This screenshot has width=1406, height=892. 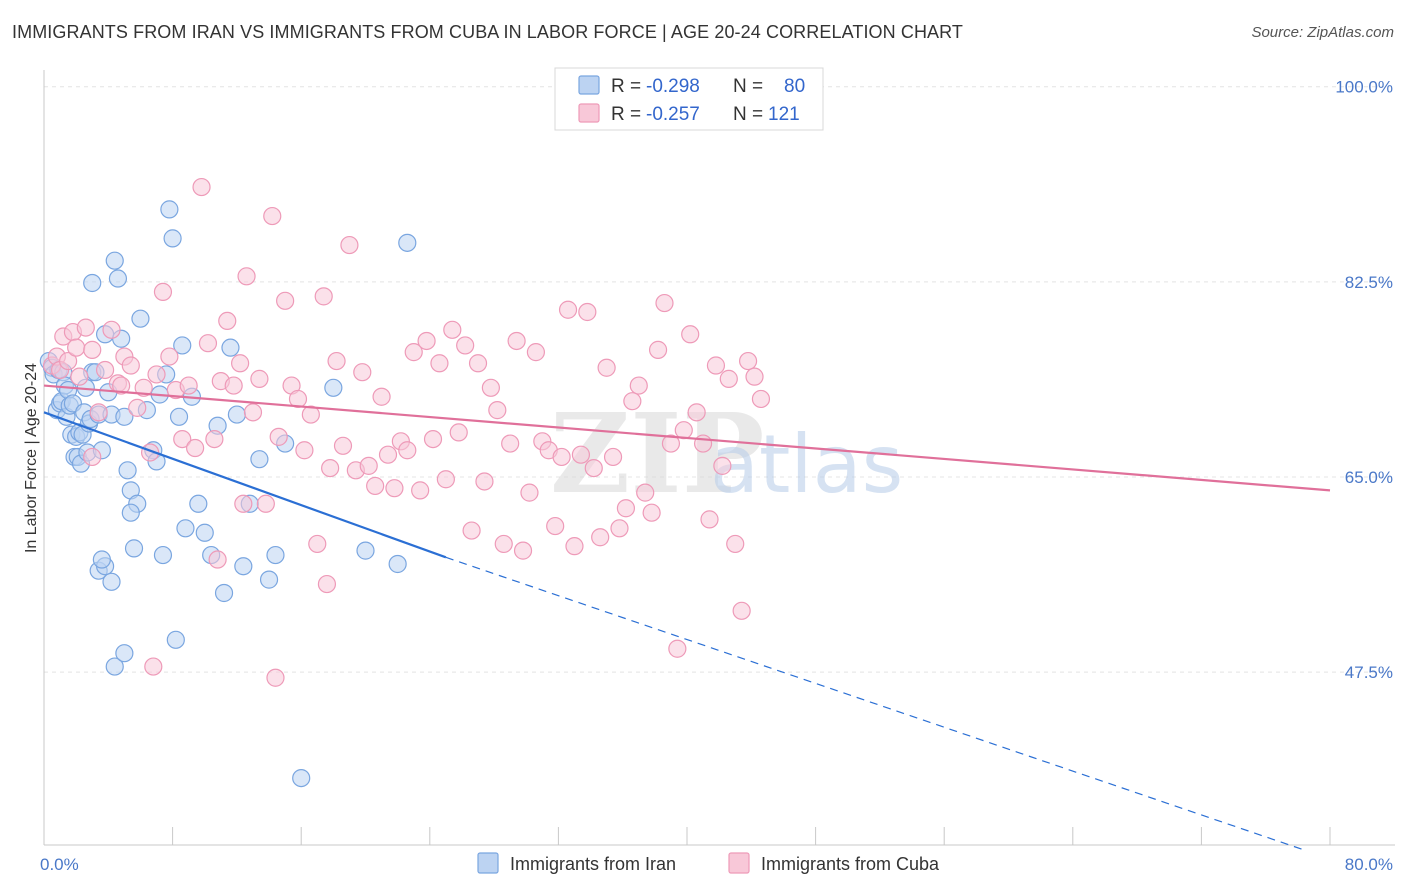 What do you see at coordinates (748, 114) in the screenshot?
I see `legend-cuba-n-label: N =` at bounding box center [748, 114].